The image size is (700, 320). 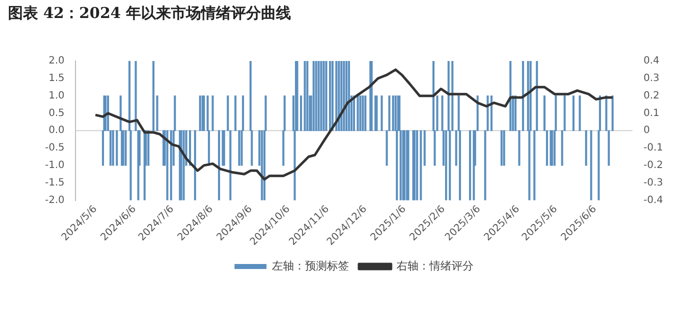 What do you see at coordinates (56, 96) in the screenshot?
I see `y-tick-label: 1.0` at bounding box center [56, 96].